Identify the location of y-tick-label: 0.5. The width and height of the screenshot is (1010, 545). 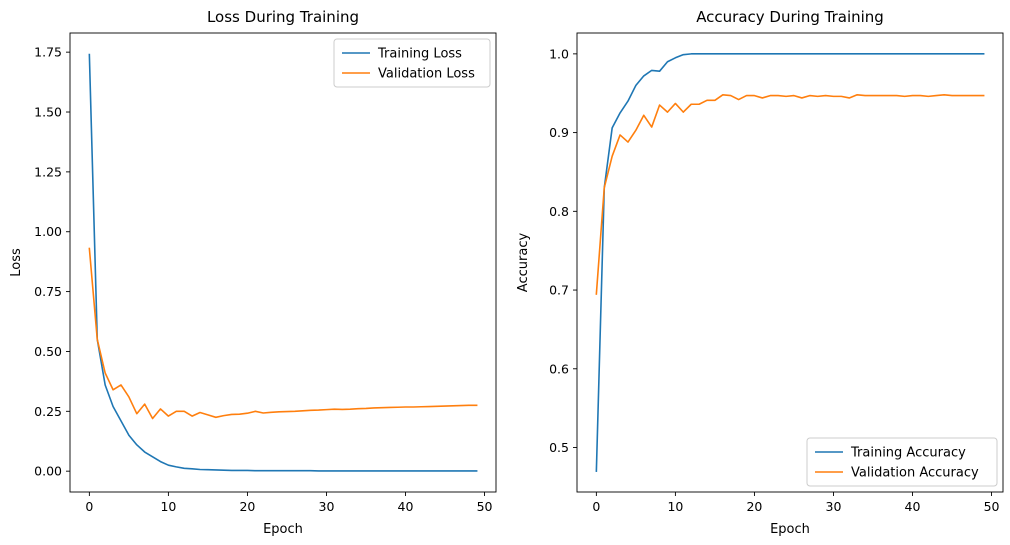
(559, 447).